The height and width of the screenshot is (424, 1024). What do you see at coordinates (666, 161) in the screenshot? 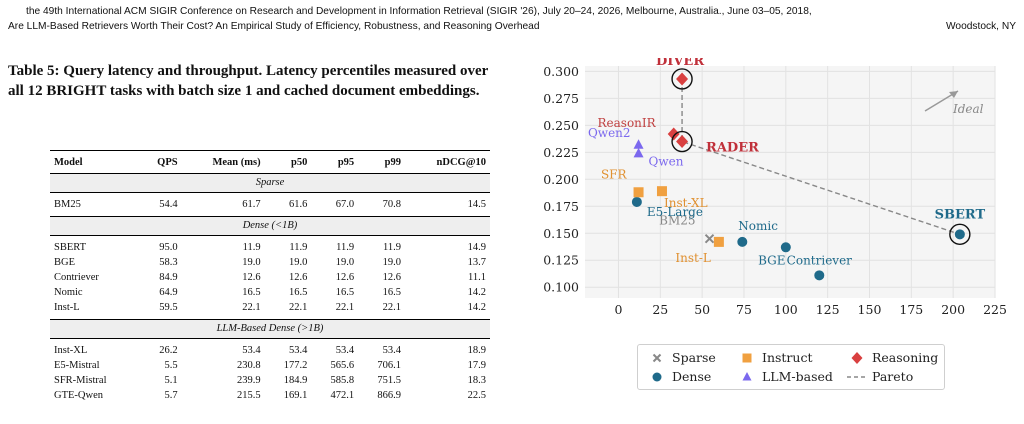
I see `point-label: Qwen` at bounding box center [666, 161].